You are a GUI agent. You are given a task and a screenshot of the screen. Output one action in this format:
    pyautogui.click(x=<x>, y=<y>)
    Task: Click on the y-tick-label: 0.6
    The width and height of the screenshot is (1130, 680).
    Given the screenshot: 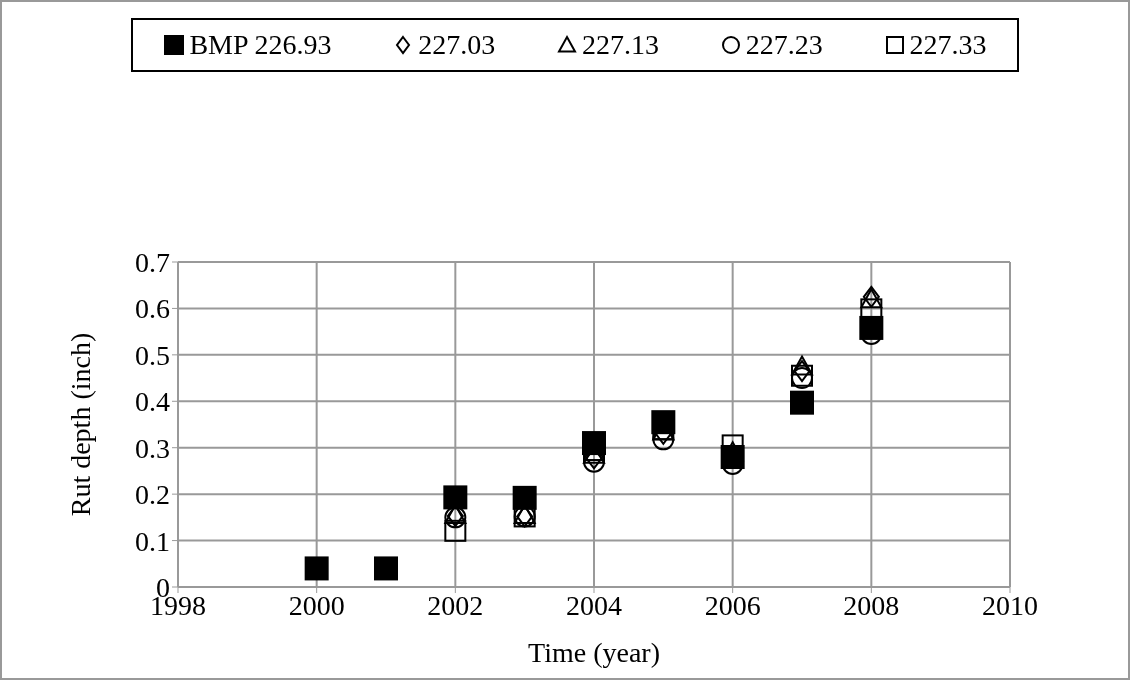 What is the action you would take?
    pyautogui.click(x=152, y=309)
    